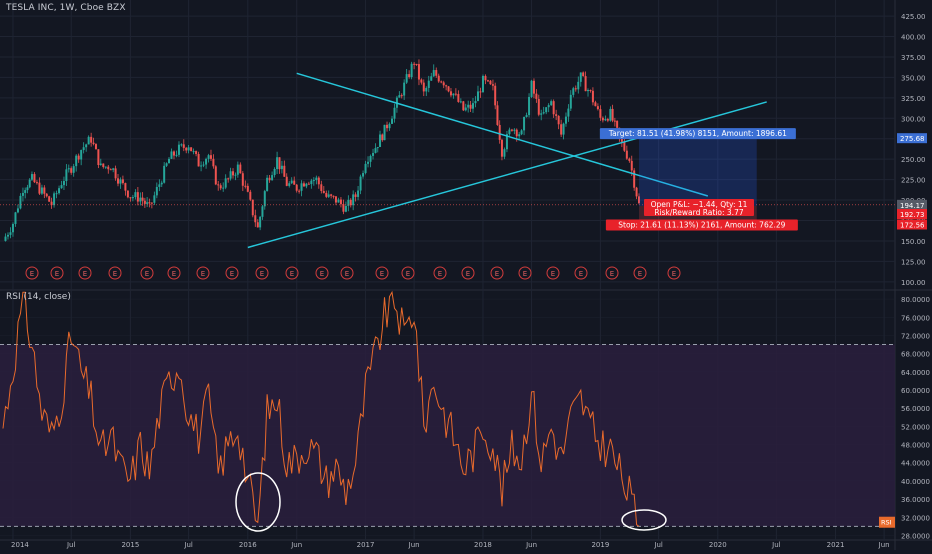 This screenshot has width=932, height=554. Describe the element at coordinates (836, 545) in the screenshot. I see `time-tick-label: 2021` at that location.